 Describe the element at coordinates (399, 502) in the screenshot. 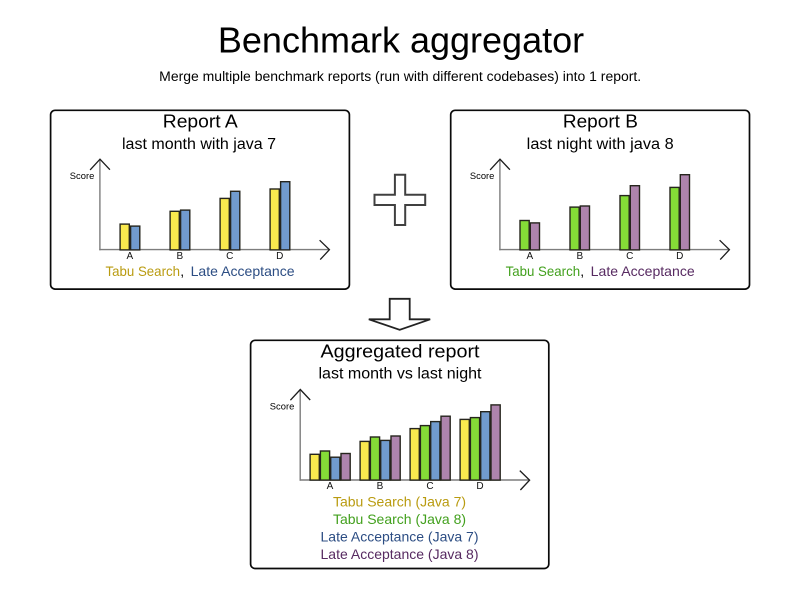

I see `svg-text: Tabu Search (Java 7)` at that location.